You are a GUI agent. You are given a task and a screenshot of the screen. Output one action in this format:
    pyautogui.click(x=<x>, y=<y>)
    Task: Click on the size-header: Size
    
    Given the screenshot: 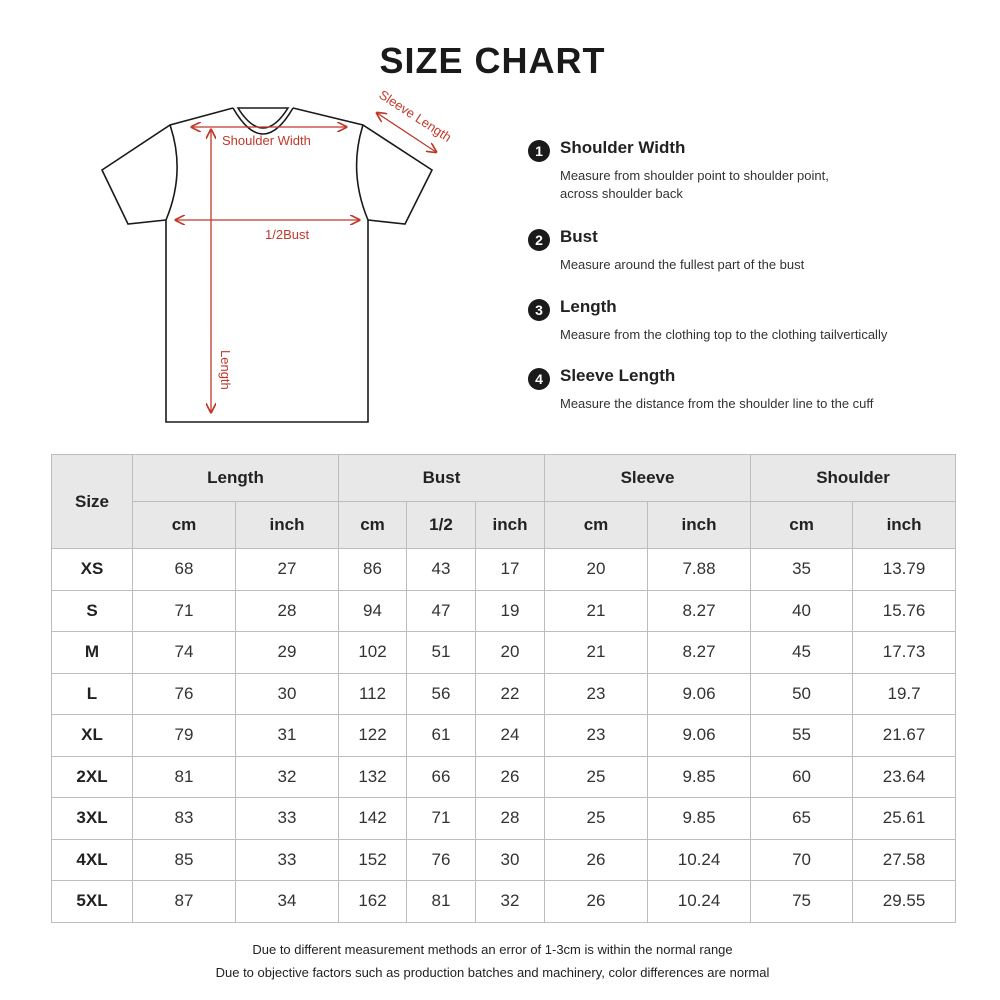 What is the action you would take?
    pyautogui.click(x=92, y=501)
    